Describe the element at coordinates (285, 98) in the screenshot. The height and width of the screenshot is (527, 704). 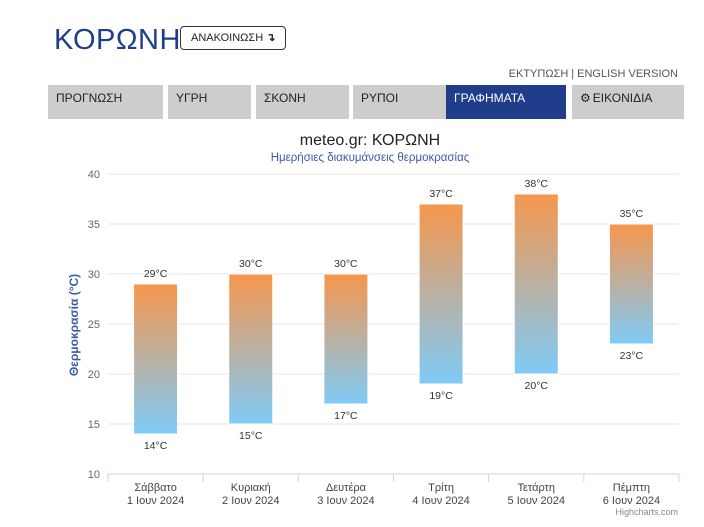
I see `tab-label: ΣΚΟΝΗ` at that location.